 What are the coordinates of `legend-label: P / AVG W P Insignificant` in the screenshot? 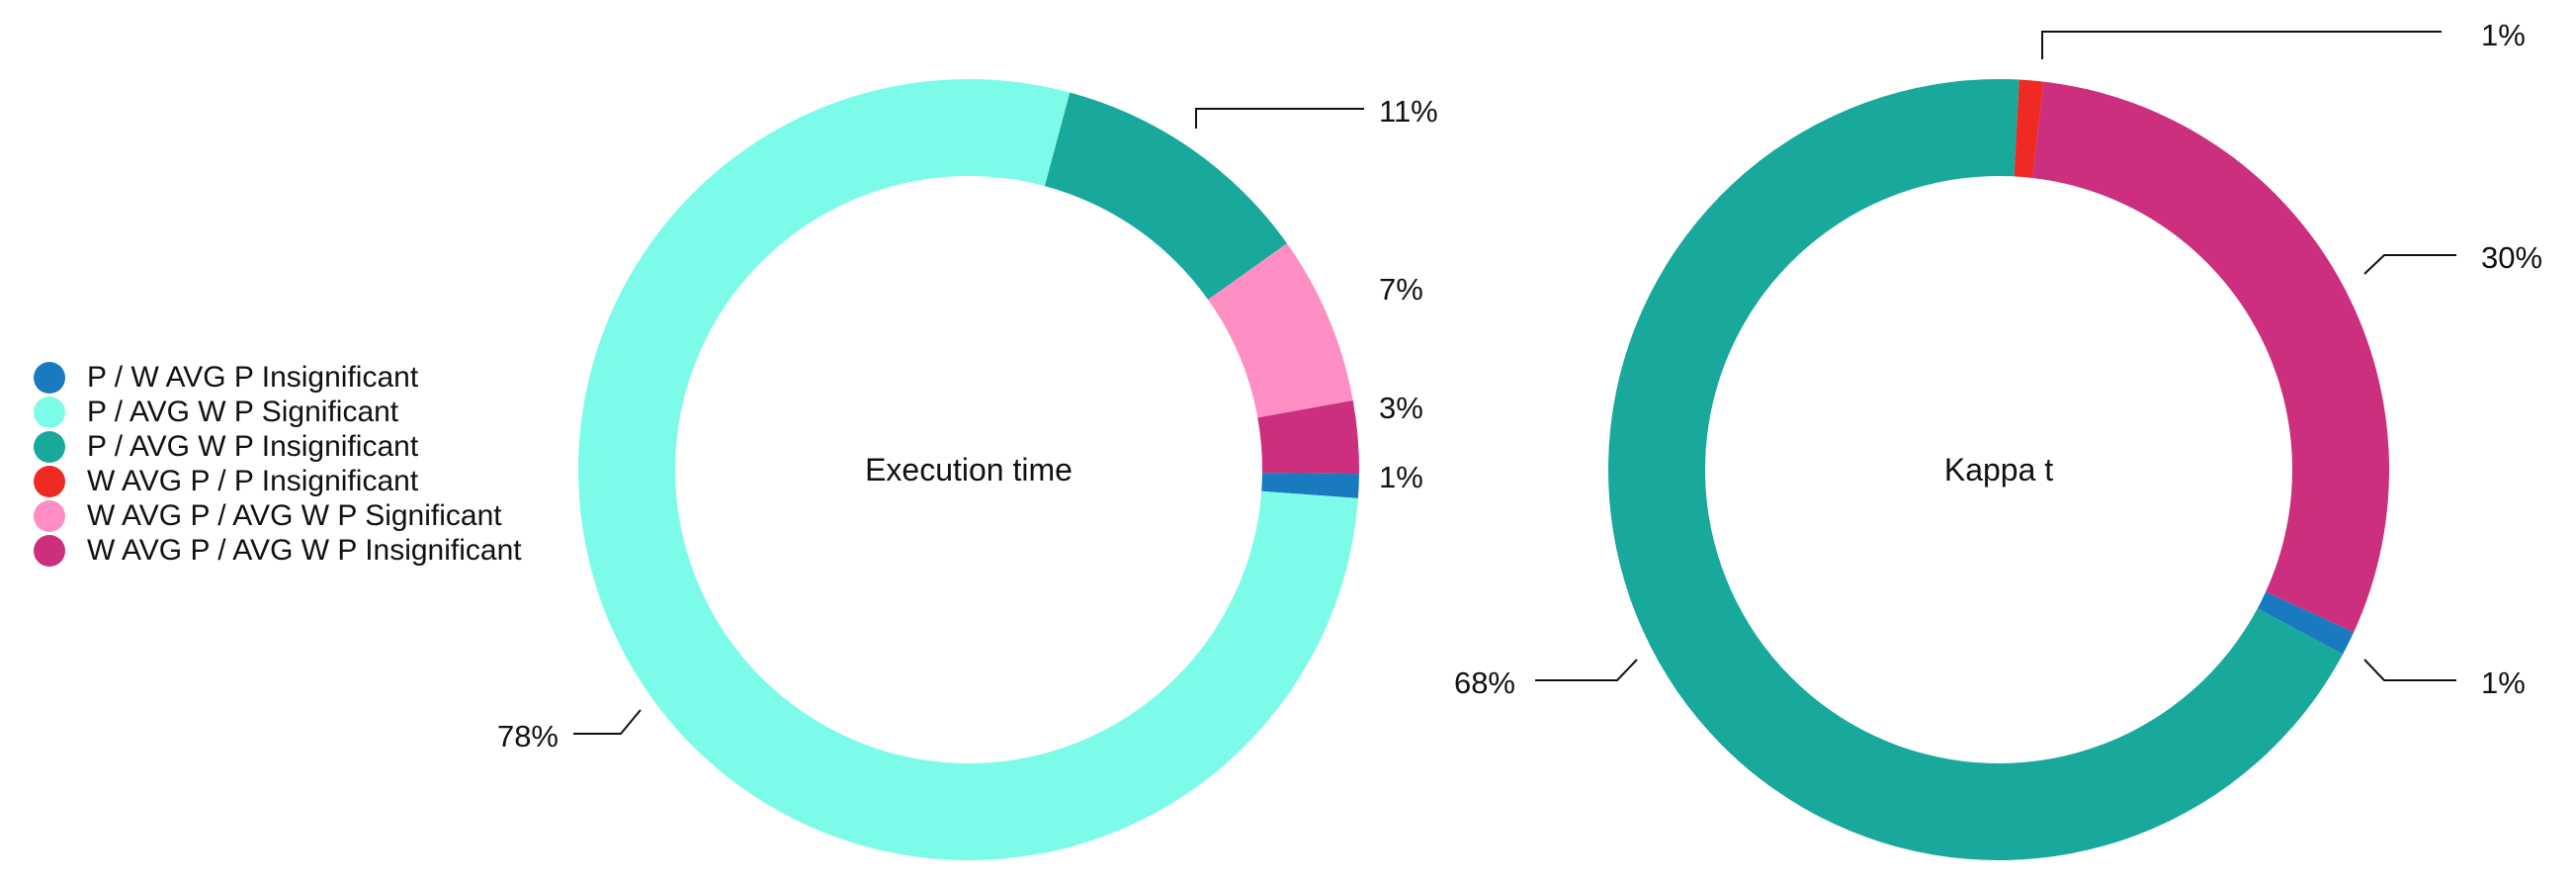 It's located at (253, 446).